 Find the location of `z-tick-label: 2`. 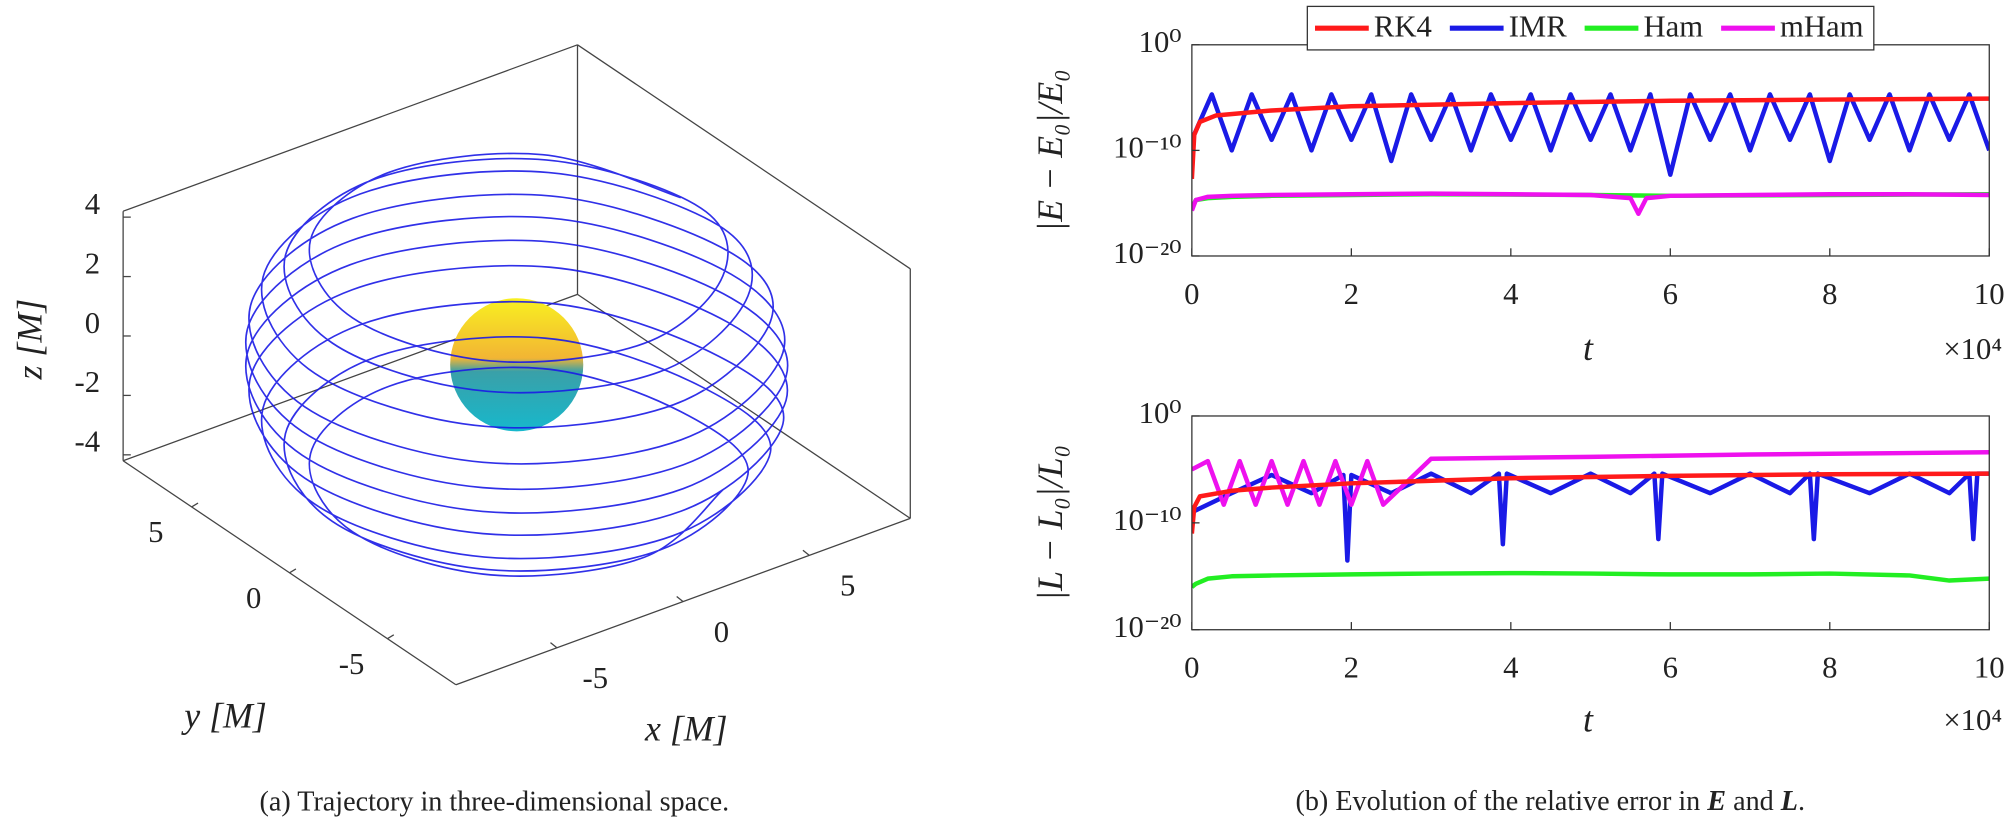

z-tick-label: 2 is located at coordinates (92, 263).